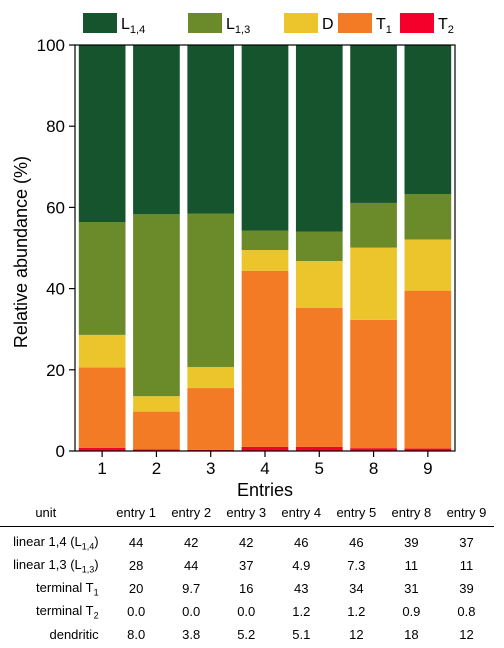 Image resolution: width=504 pixels, height=648 pixels. I want to click on table-cell: 9.7, so click(191, 588).